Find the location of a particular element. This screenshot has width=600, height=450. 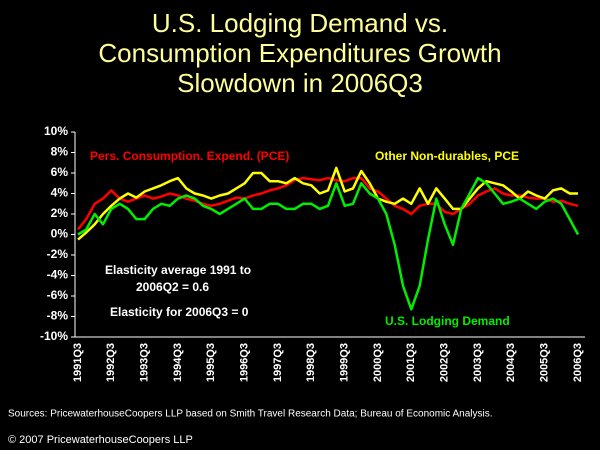

y-tick-label: 10% is located at coordinates (56, 131).